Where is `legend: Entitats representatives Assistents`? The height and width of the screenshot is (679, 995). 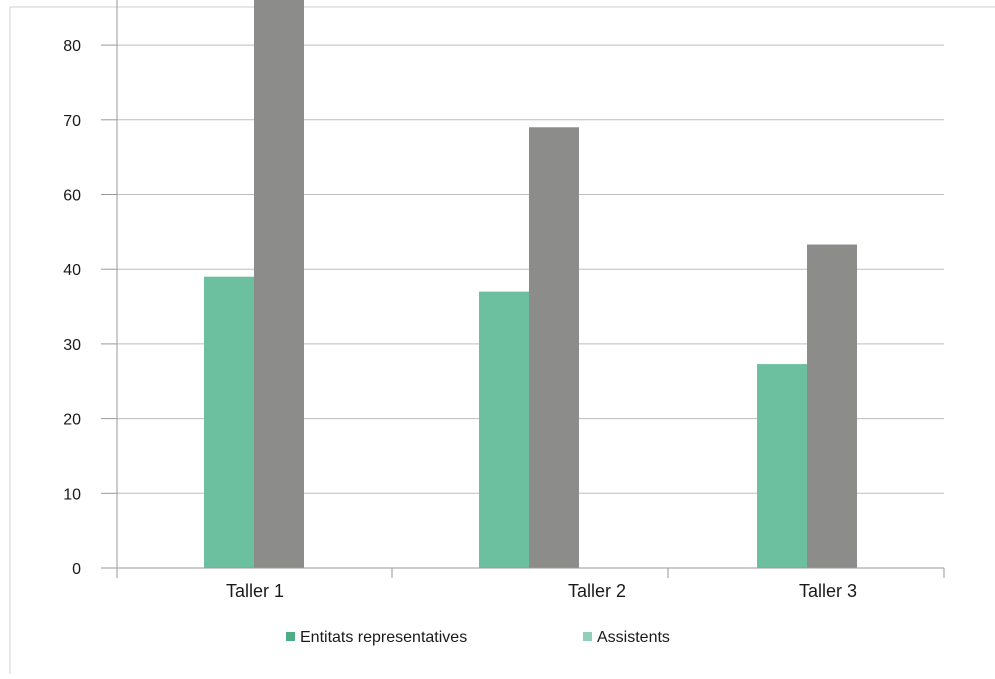
legend: Entitats representatives Assistents is located at coordinates (478, 637).